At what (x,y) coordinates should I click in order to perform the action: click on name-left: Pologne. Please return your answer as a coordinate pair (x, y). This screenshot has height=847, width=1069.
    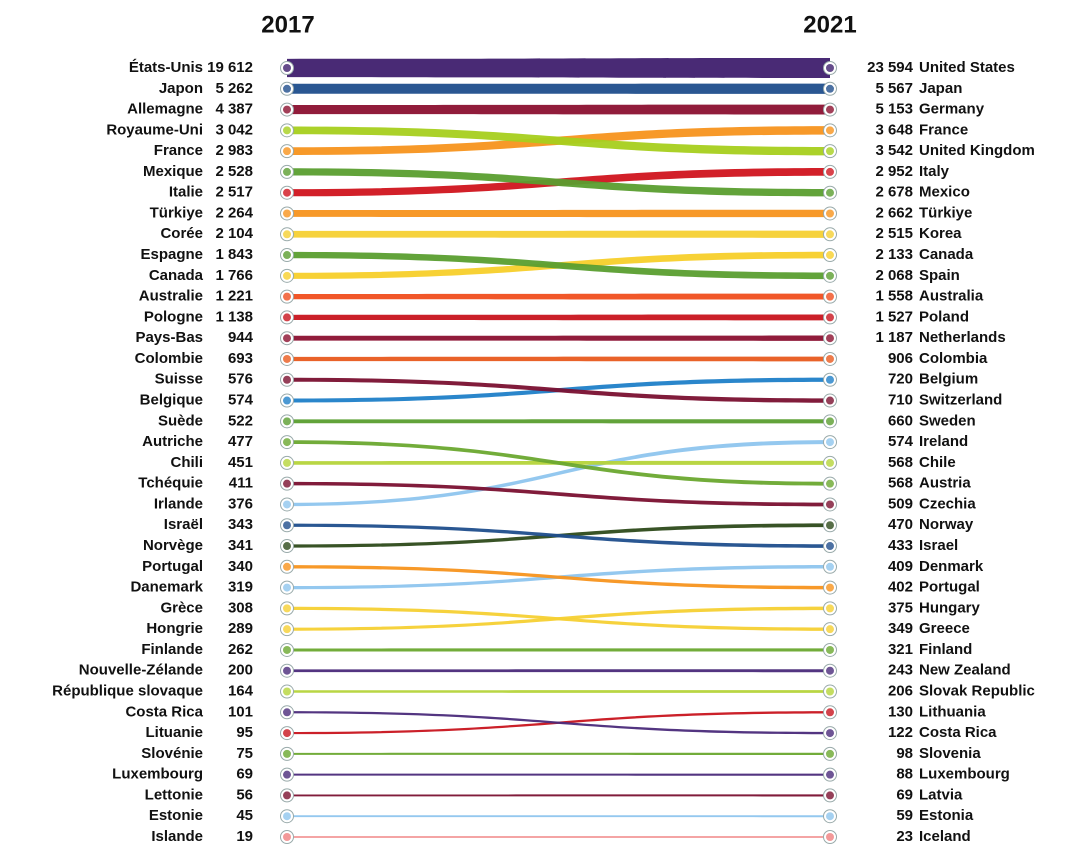
    Looking at the image, I should click on (173, 316).